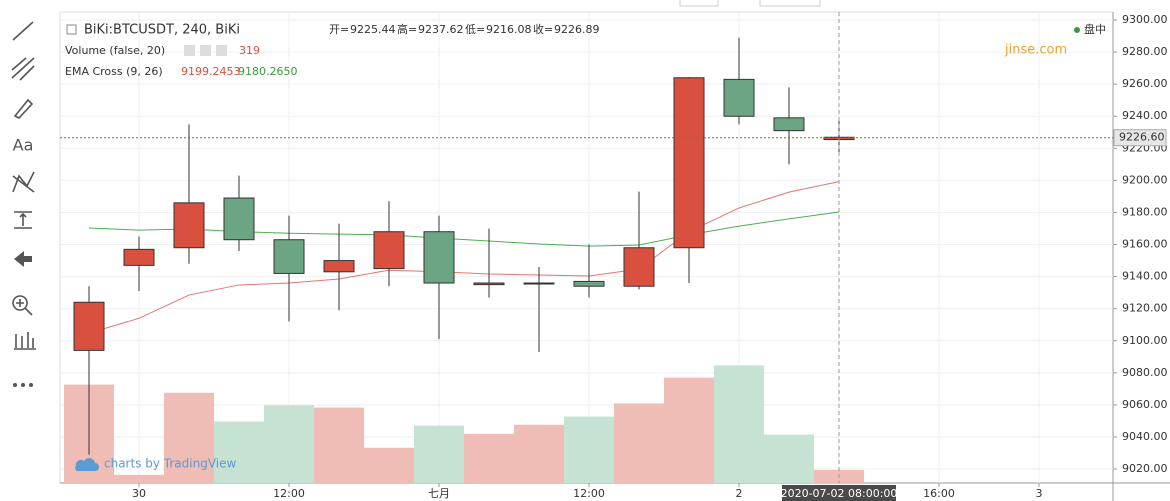 The image size is (1170, 501). I want to click on x-tick-label: 16:00, so click(939, 493).